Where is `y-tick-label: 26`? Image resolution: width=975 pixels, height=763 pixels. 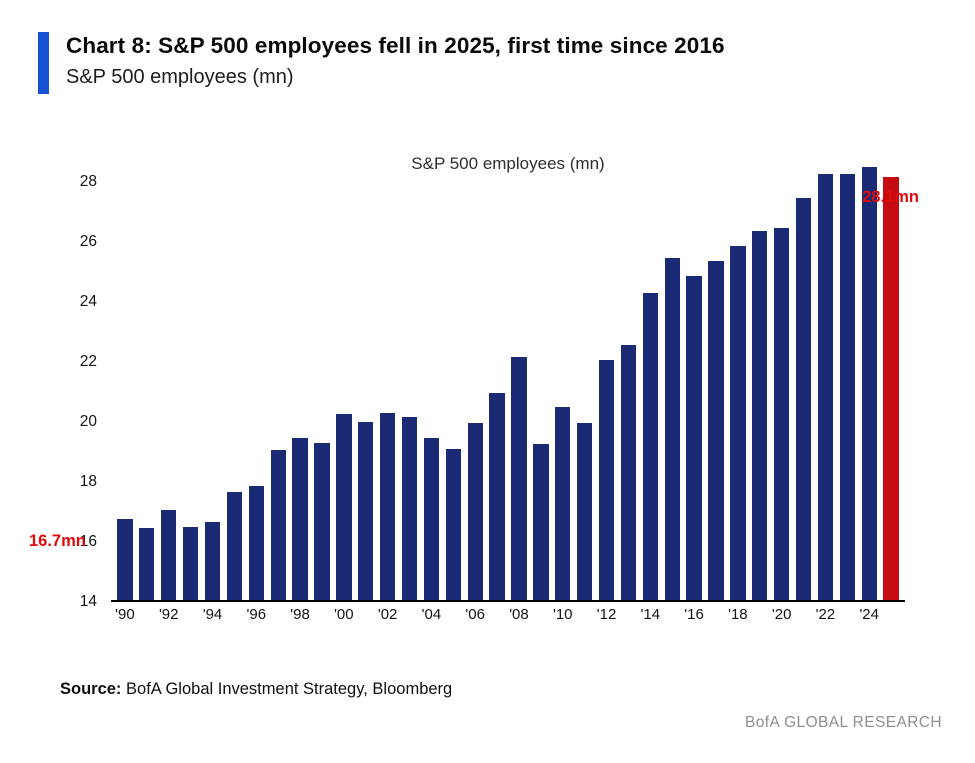 y-tick-label: 26 is located at coordinates (88, 241).